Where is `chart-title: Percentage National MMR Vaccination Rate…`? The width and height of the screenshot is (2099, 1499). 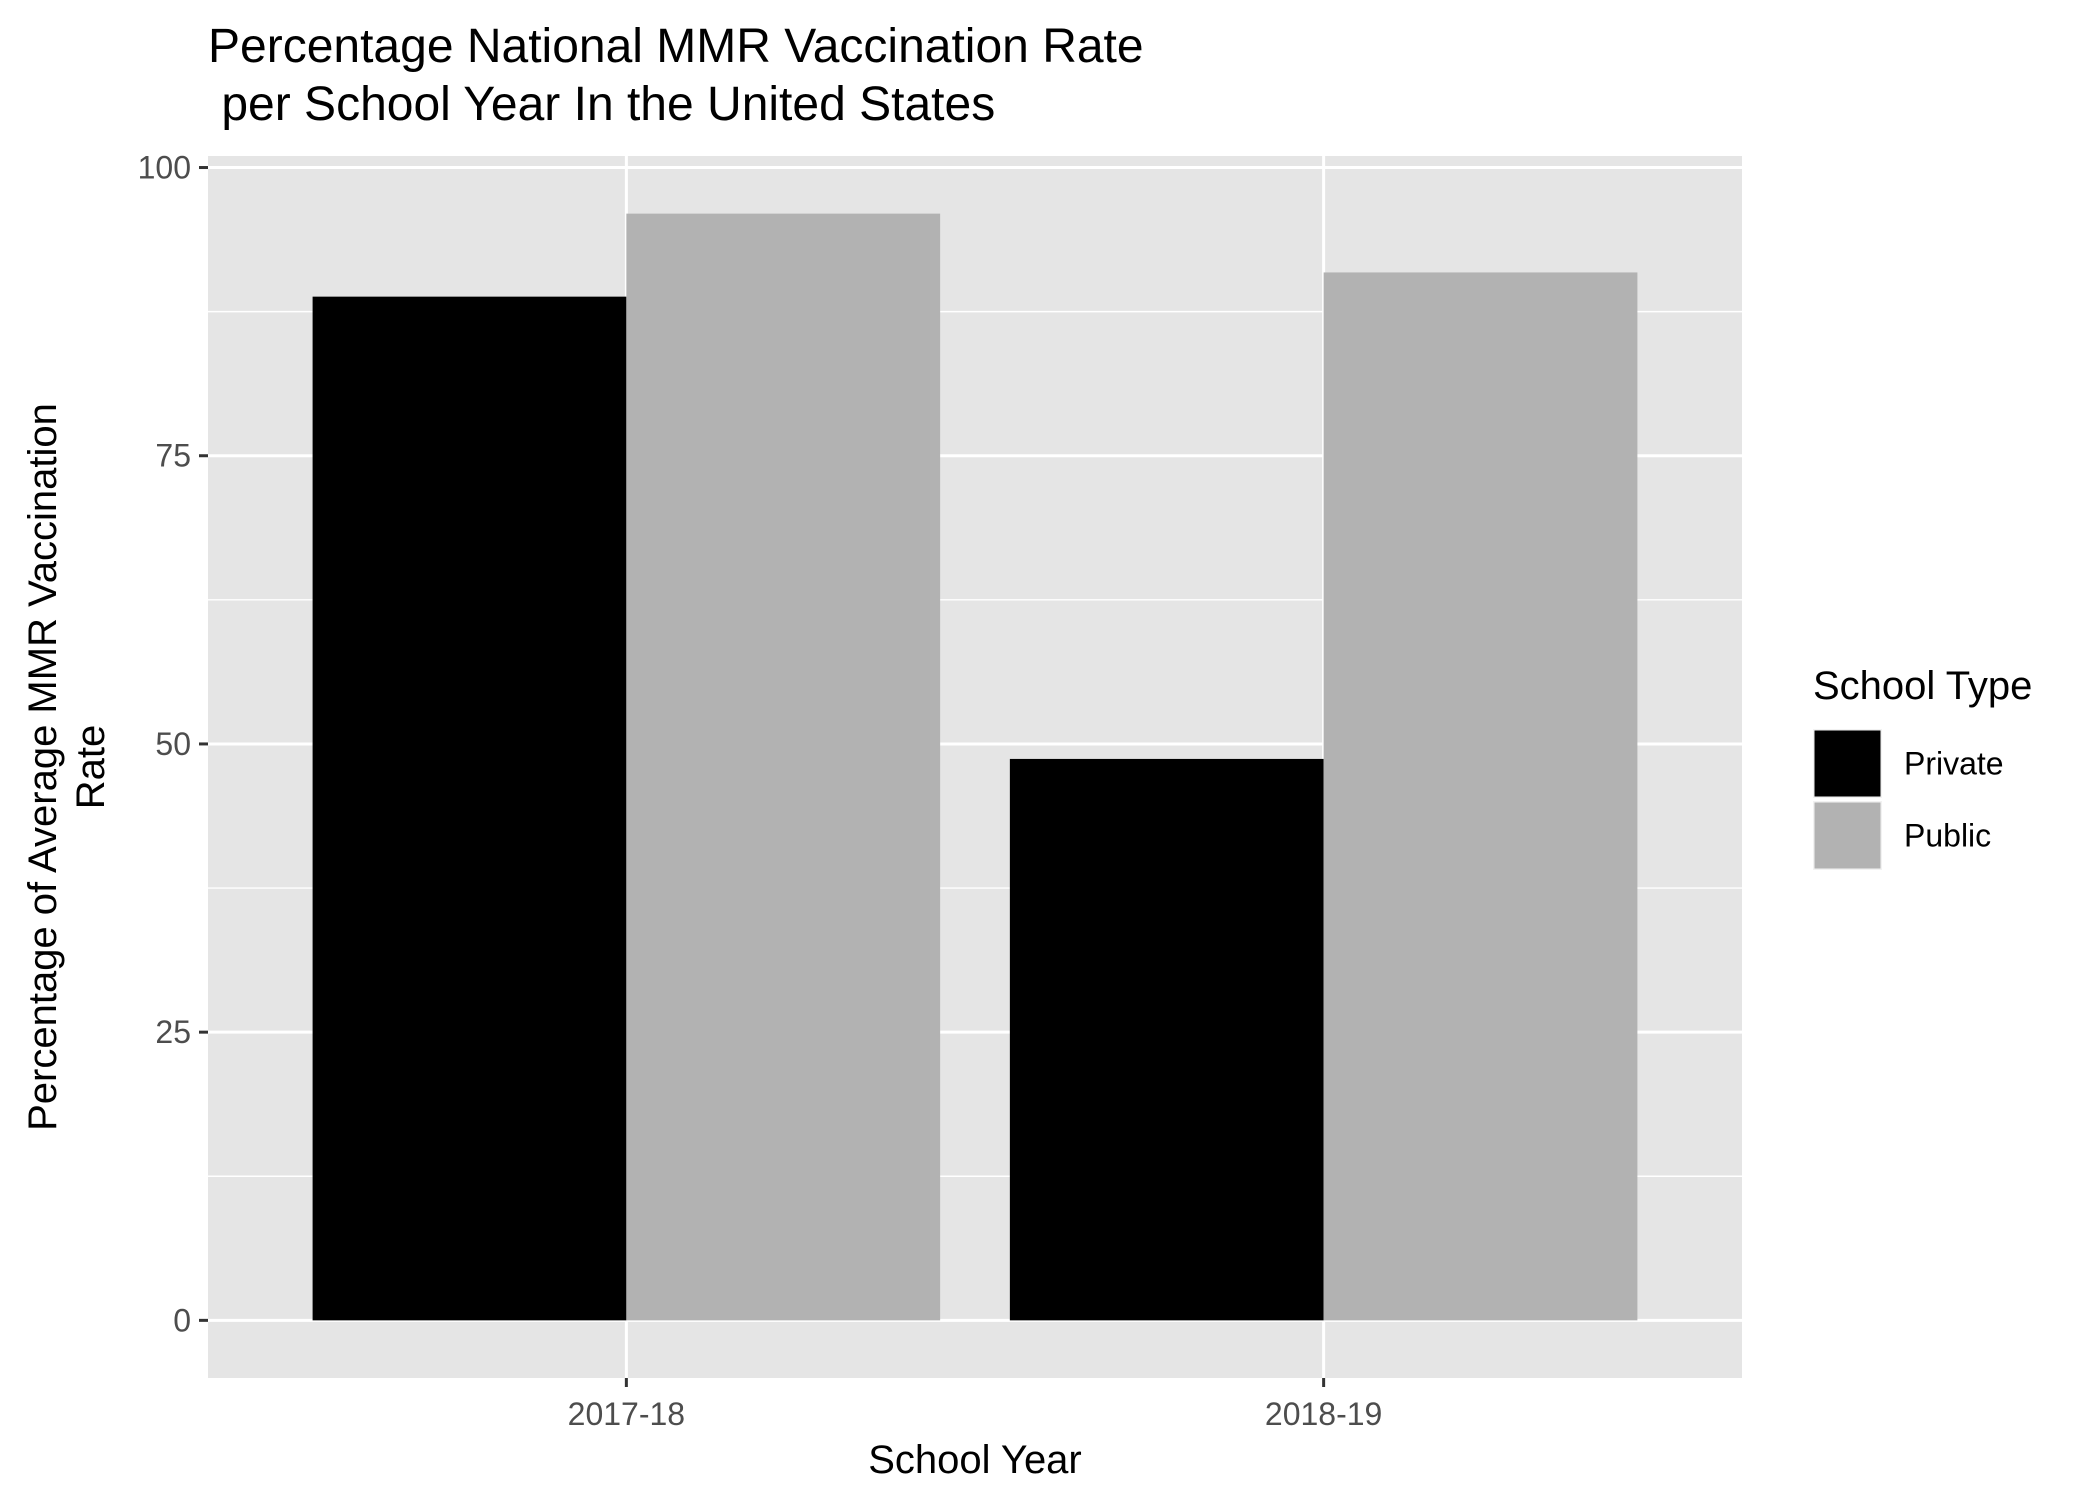 chart-title: Percentage National MMR Vaccination Rate… is located at coordinates (676, 75).